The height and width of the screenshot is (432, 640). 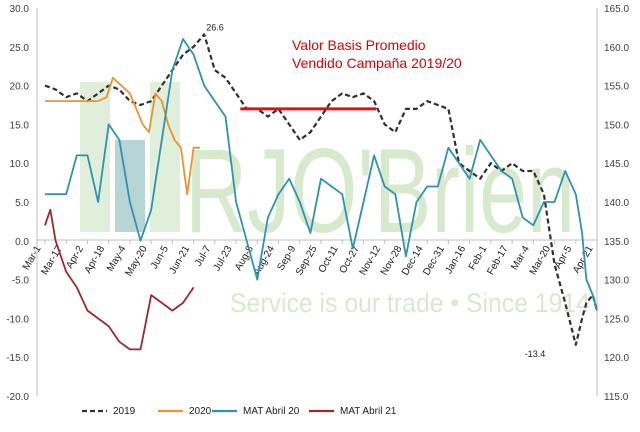 What do you see at coordinates (17, 319) in the screenshot?
I see `left-tick-label: -10.0` at bounding box center [17, 319].